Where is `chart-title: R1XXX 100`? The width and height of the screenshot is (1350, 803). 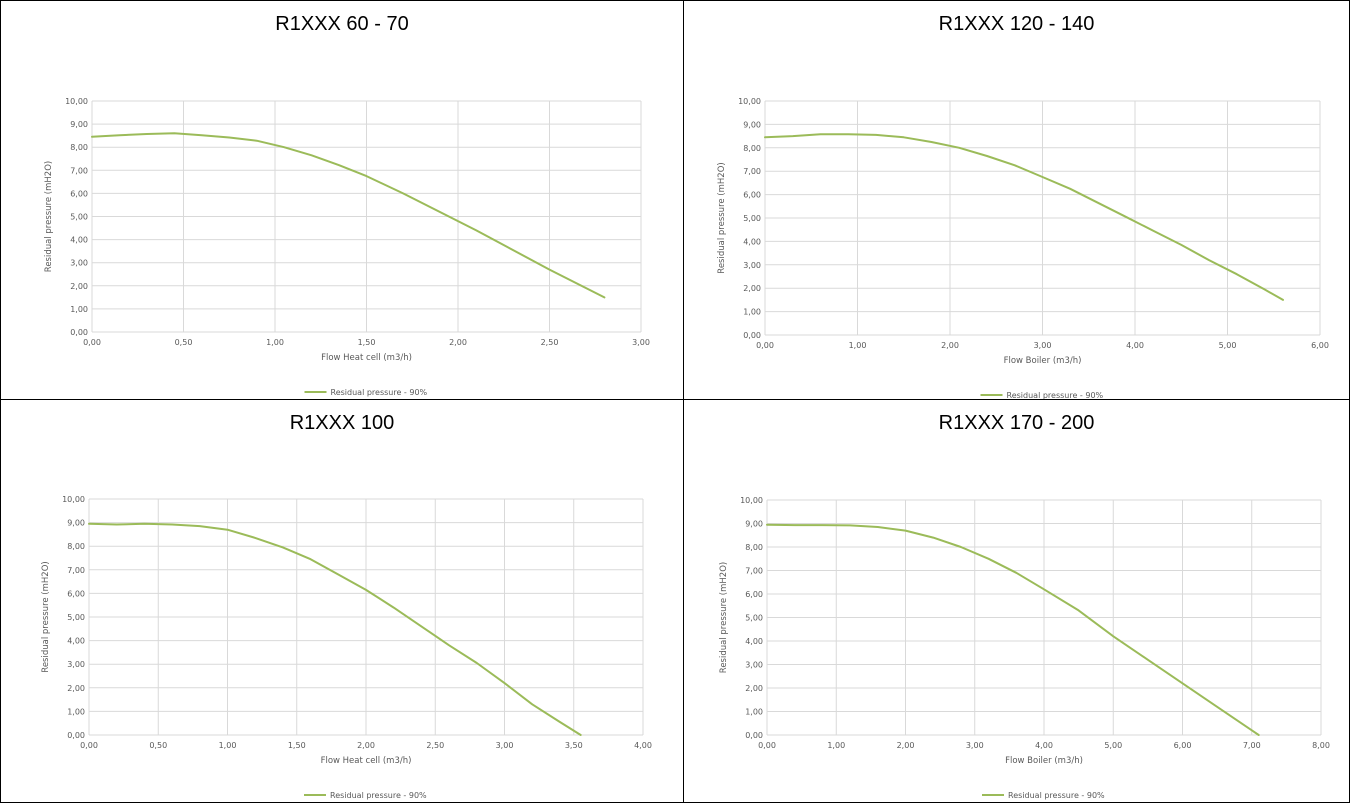
chart-title: R1XXX 100 is located at coordinates (342, 423).